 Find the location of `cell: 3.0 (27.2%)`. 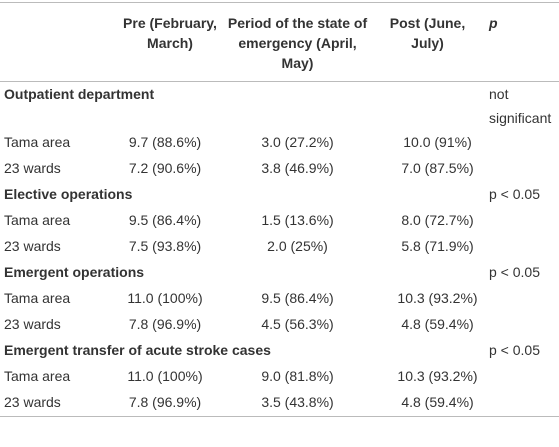

cell: 3.0 (27.2%) is located at coordinates (297, 142).